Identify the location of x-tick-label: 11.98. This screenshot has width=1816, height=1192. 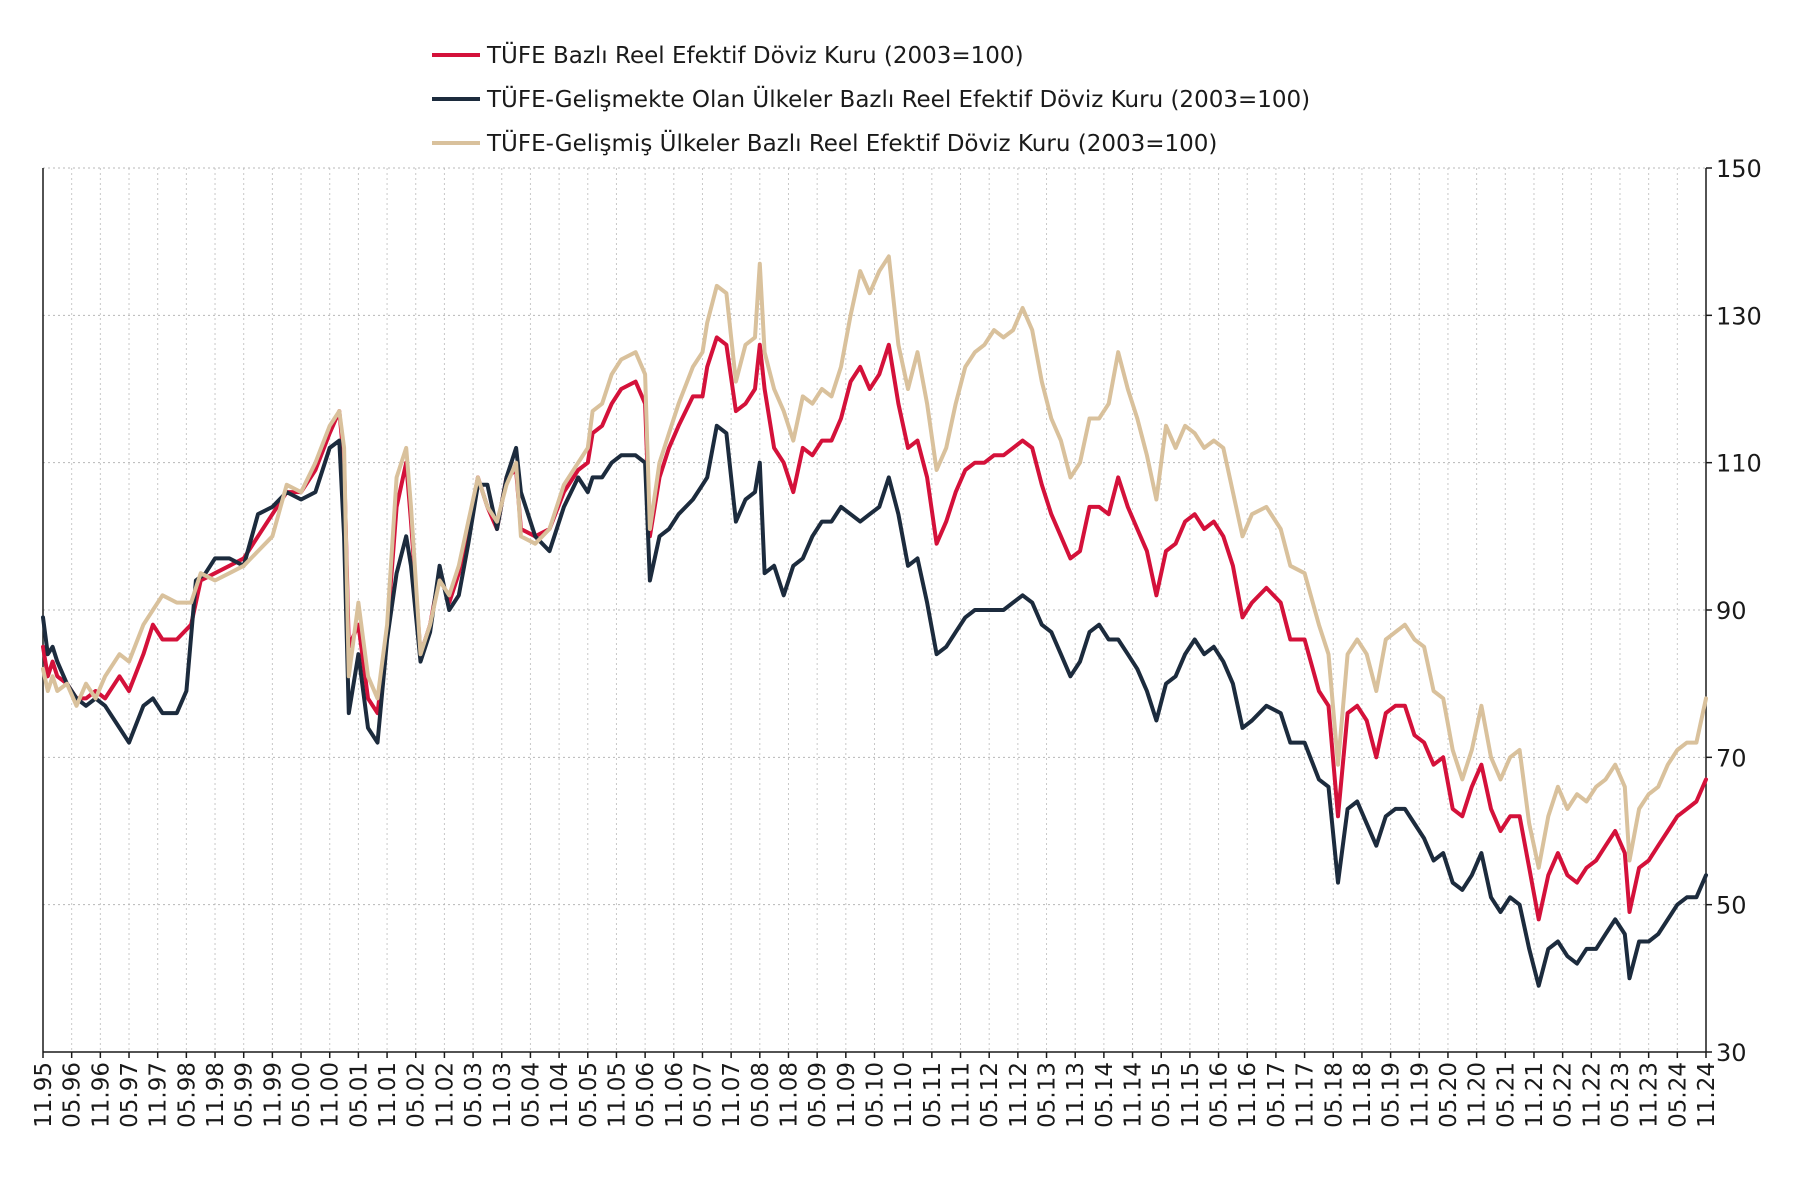
(216, 1095).